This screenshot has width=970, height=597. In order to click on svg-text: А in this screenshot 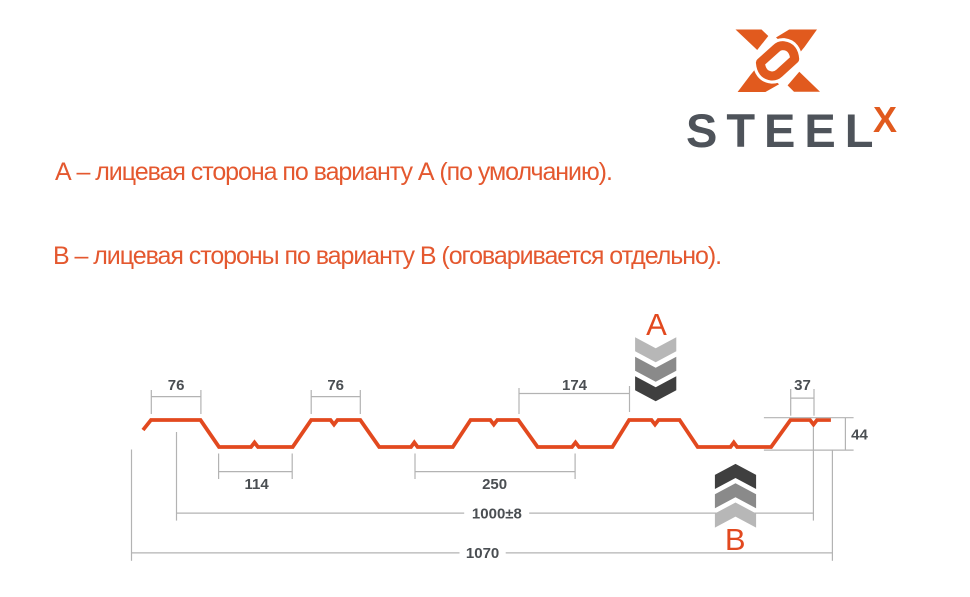, I will do `click(656, 324)`.